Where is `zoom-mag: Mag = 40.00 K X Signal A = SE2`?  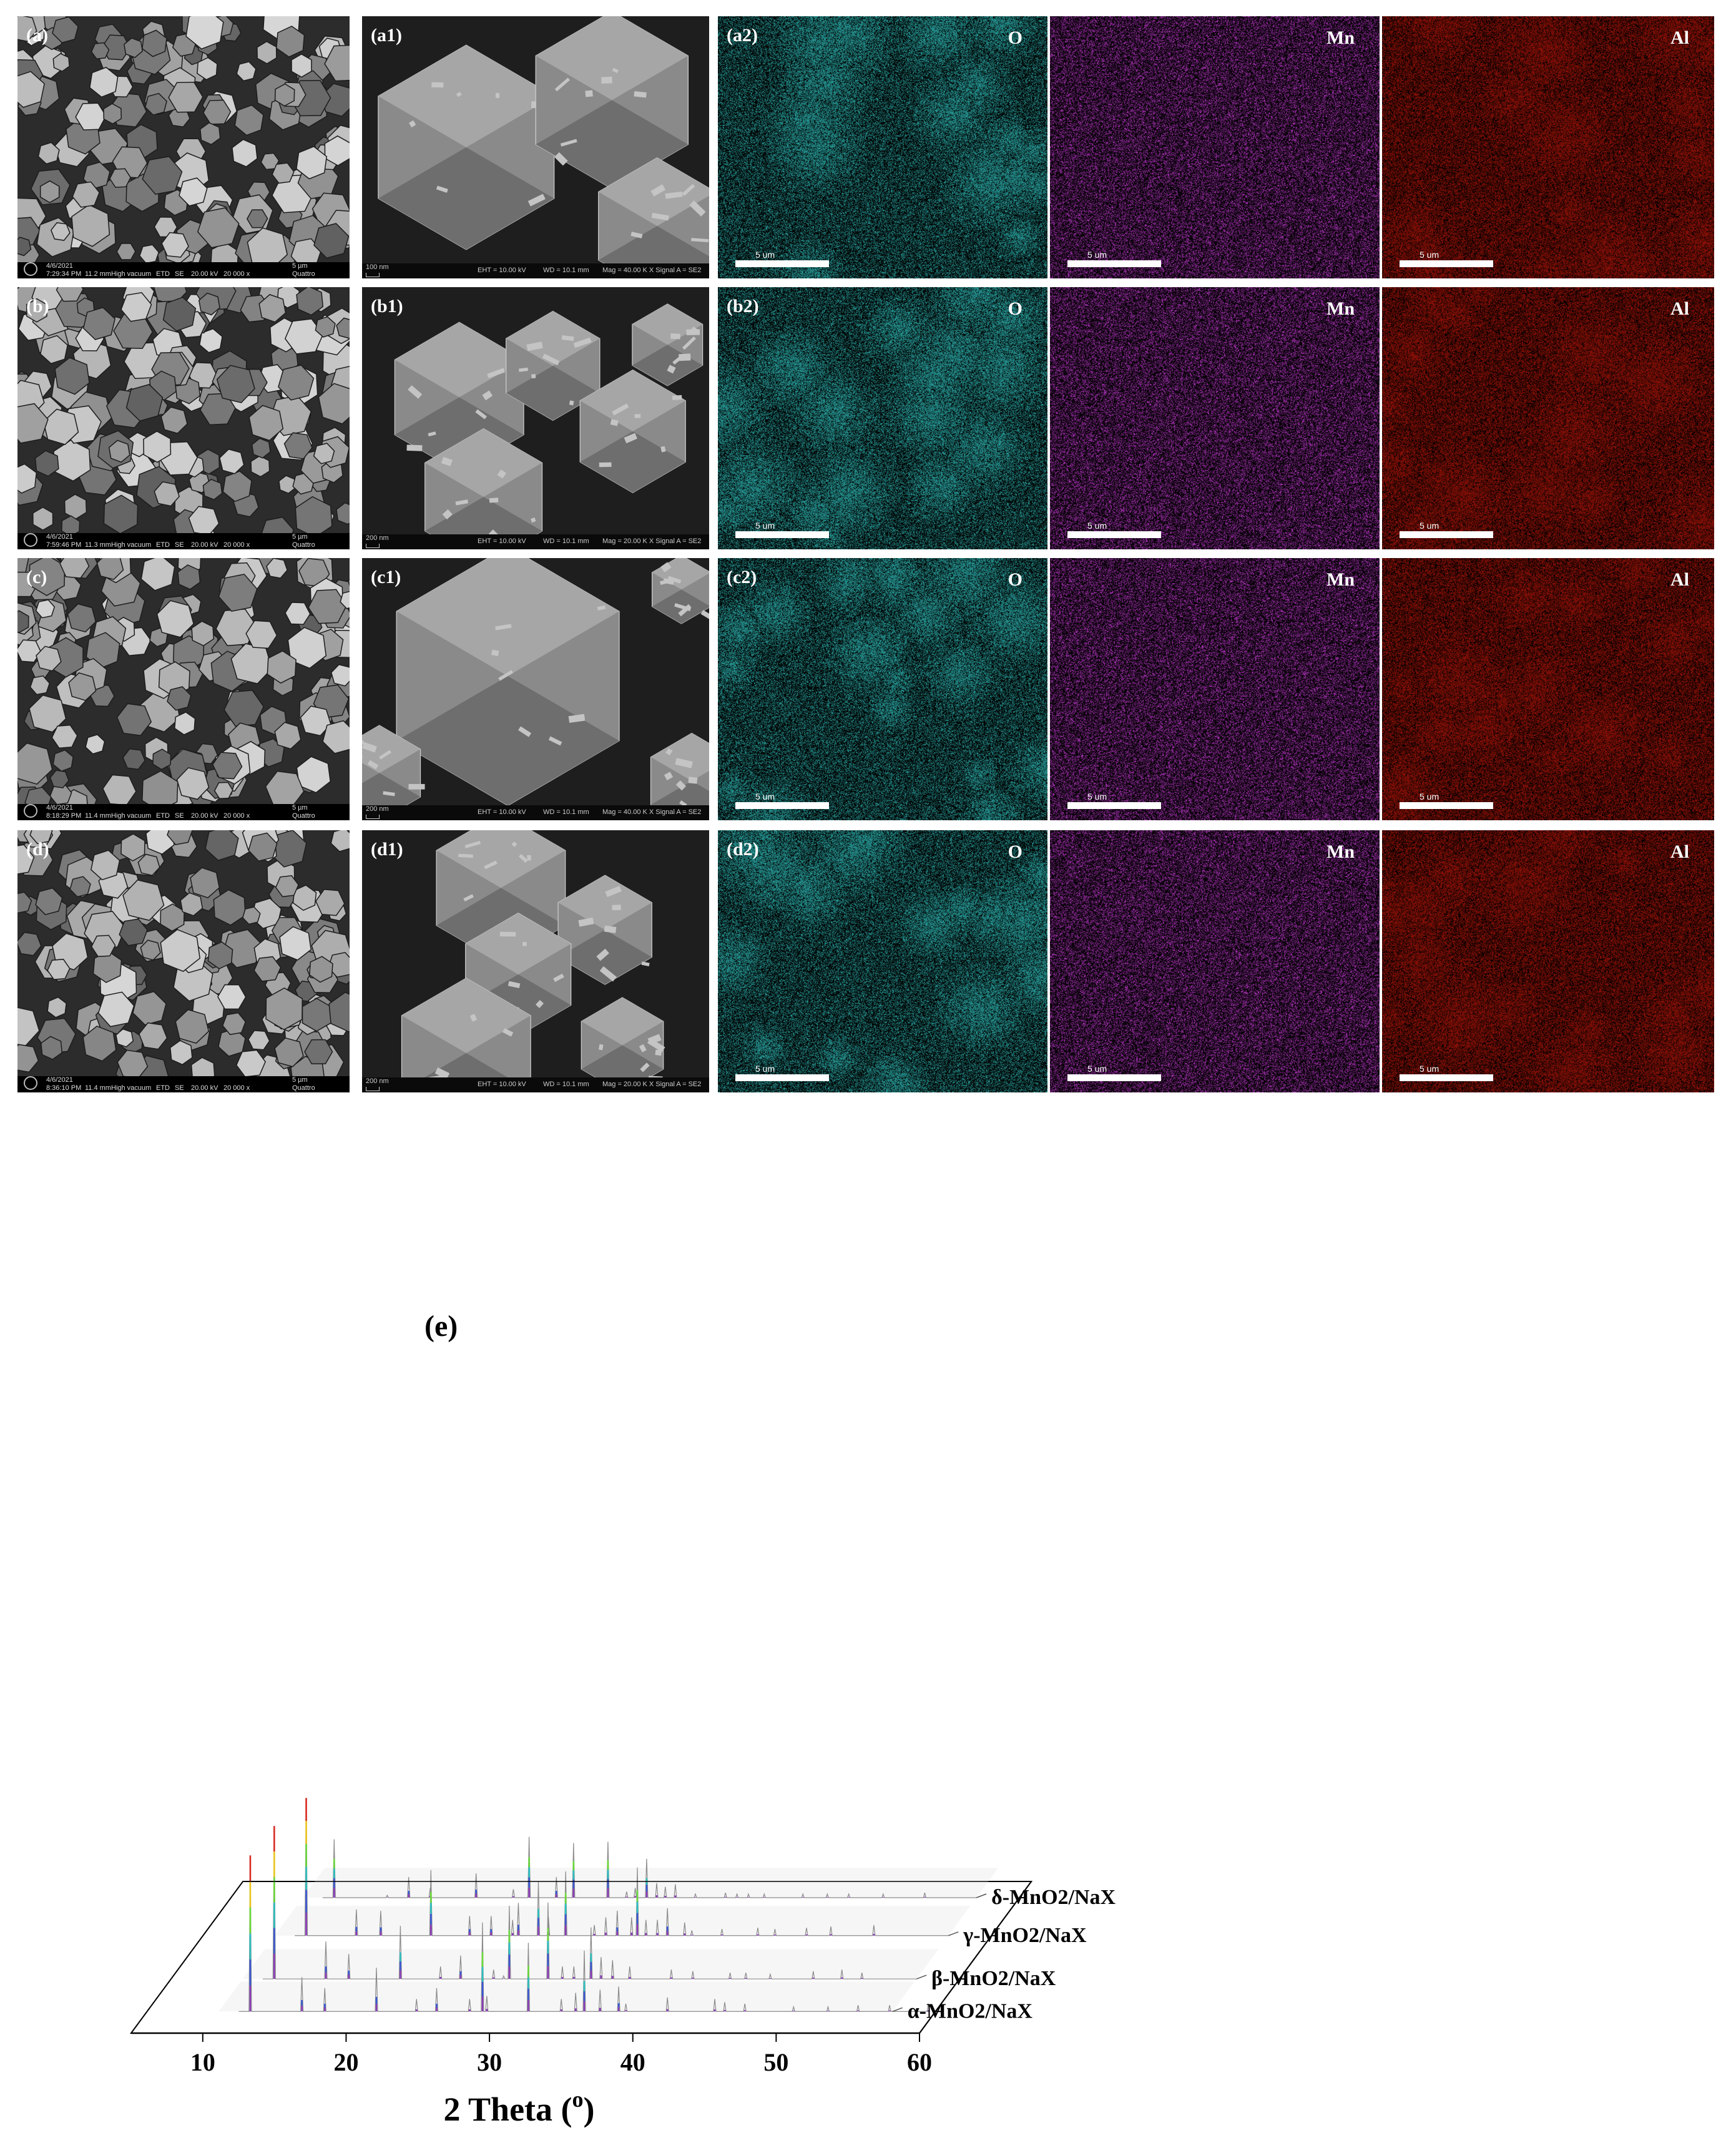 zoom-mag: Mag = 40.00 K X Signal A = SE2 is located at coordinates (652, 270).